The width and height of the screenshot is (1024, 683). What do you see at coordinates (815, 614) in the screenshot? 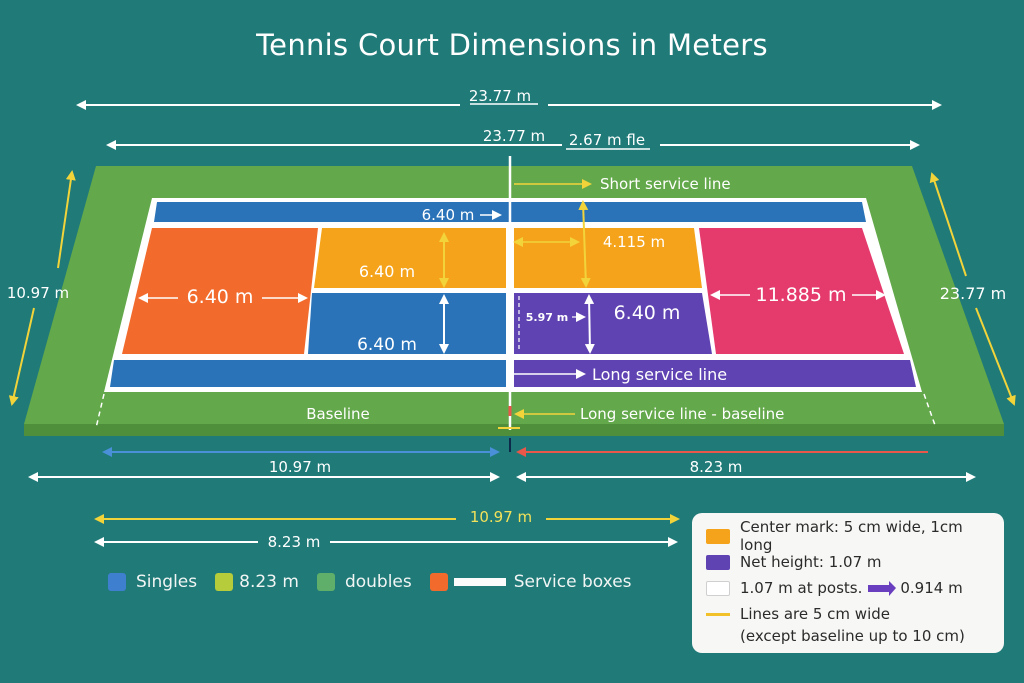
I see `info-text: Lines are 5 cm wide` at bounding box center [815, 614].